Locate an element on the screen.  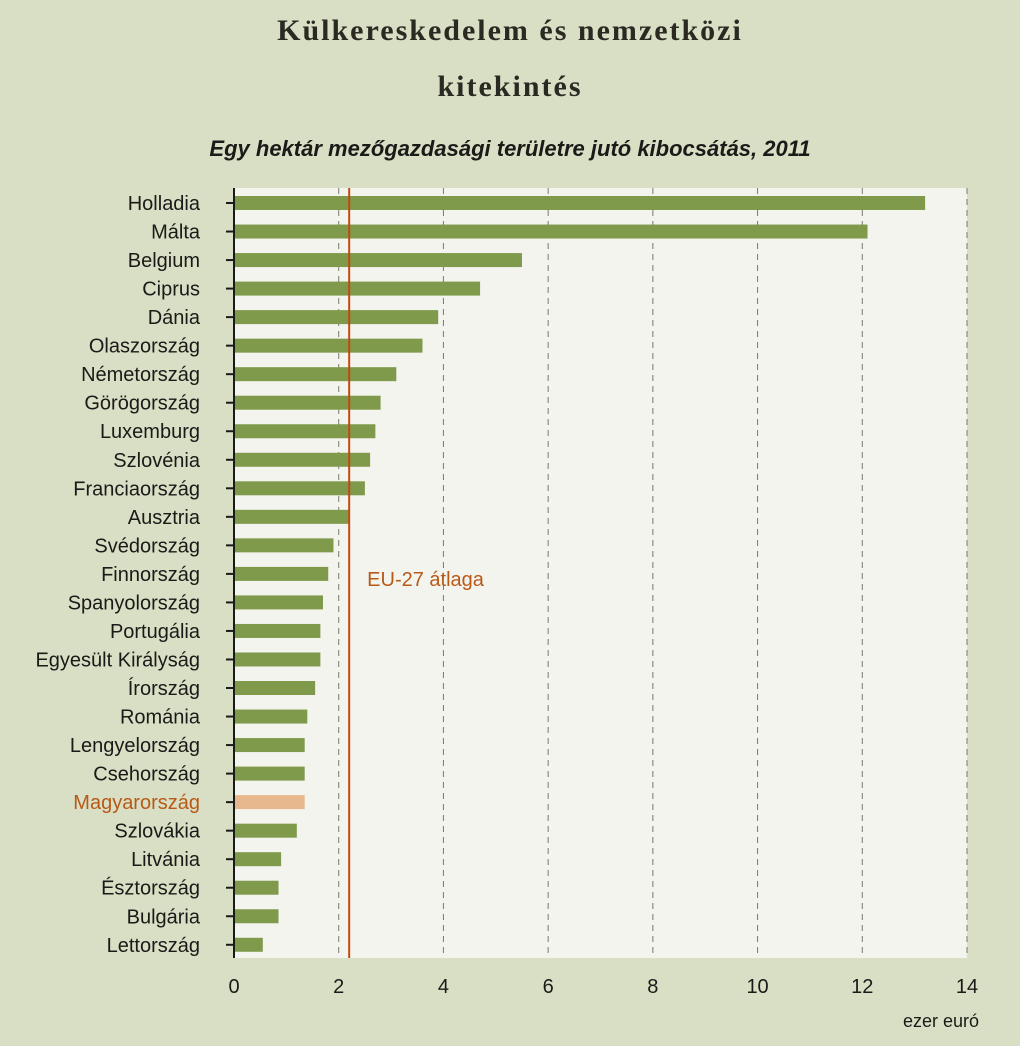
category-label: Ciprus is located at coordinates (171, 290).